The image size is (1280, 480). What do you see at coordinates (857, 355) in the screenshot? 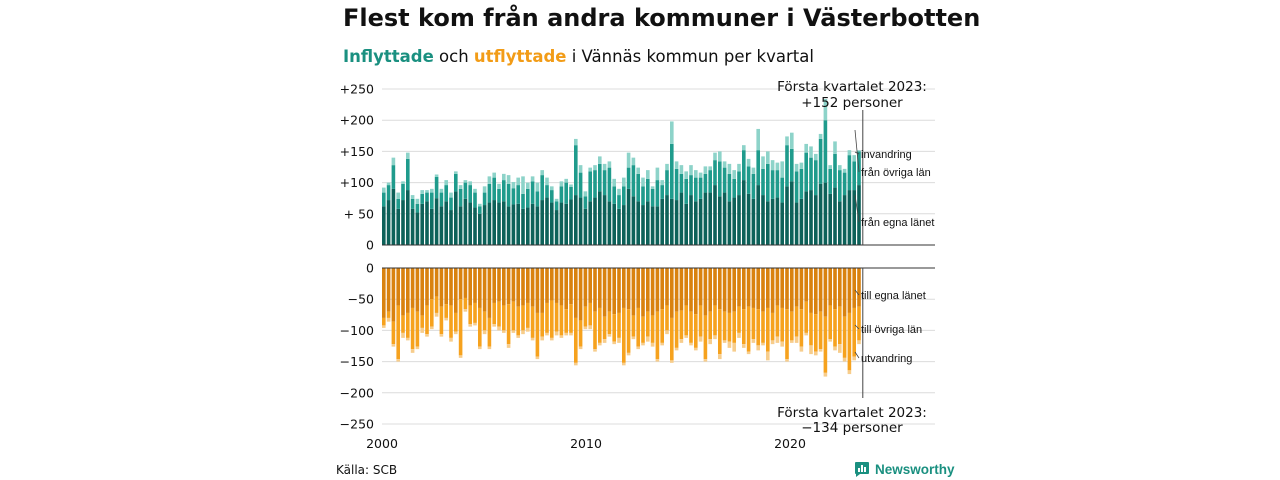
I see `series-label-pointer` at bounding box center [857, 355].